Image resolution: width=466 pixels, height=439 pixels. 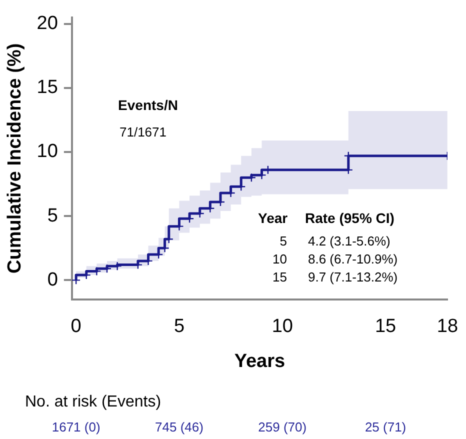 I want to click on y-tick-label: 10, so click(x=47, y=151).